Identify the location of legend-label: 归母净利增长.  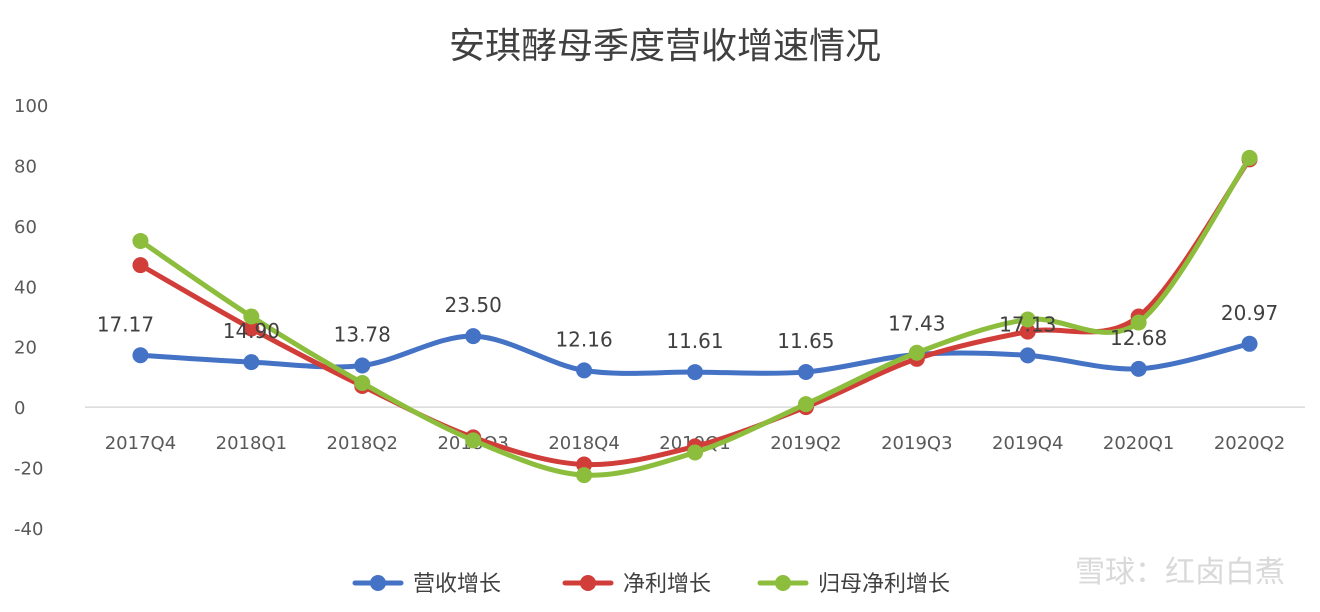
(884, 584).